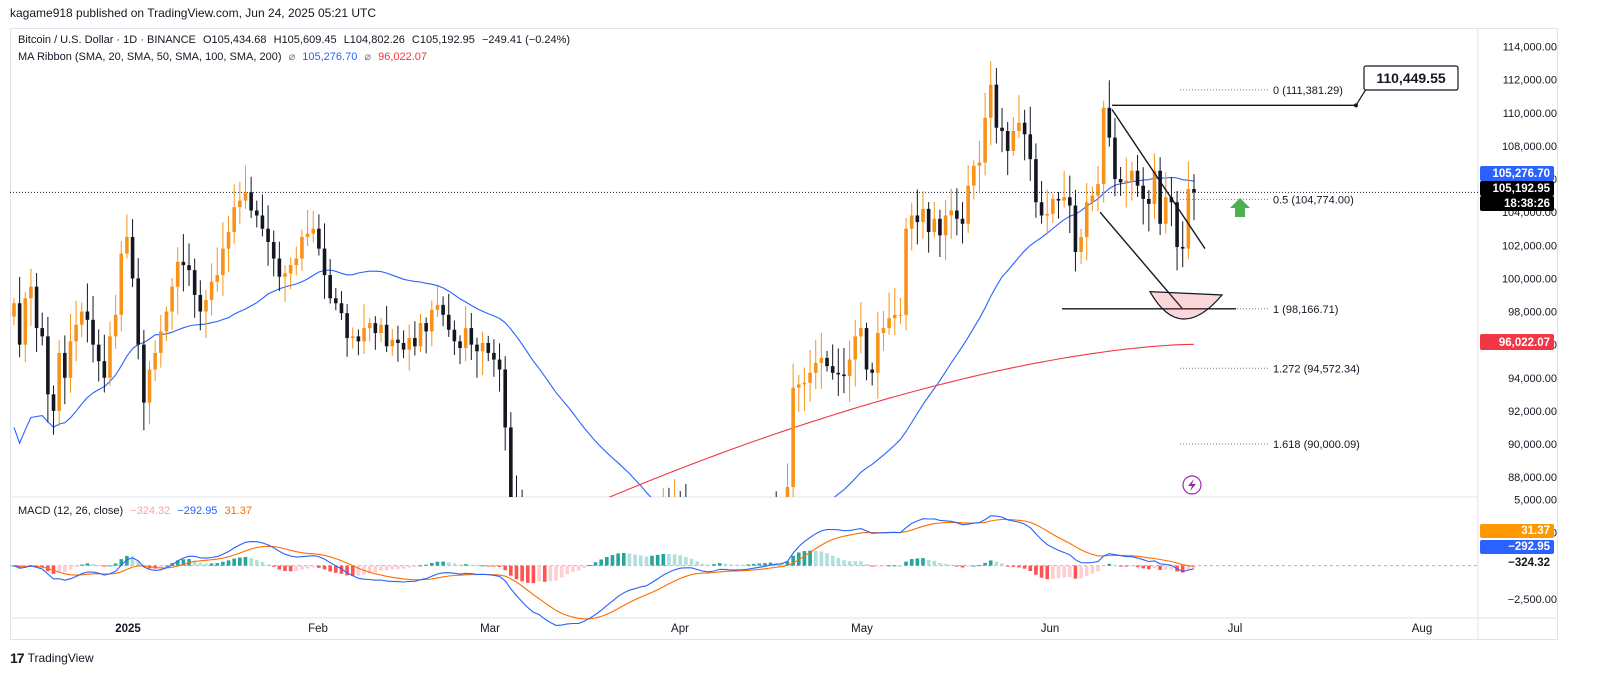 Image resolution: width=1600 pixels, height=688 pixels. What do you see at coordinates (1517, 188) in the screenshot?
I see `price-badge` at bounding box center [1517, 188].